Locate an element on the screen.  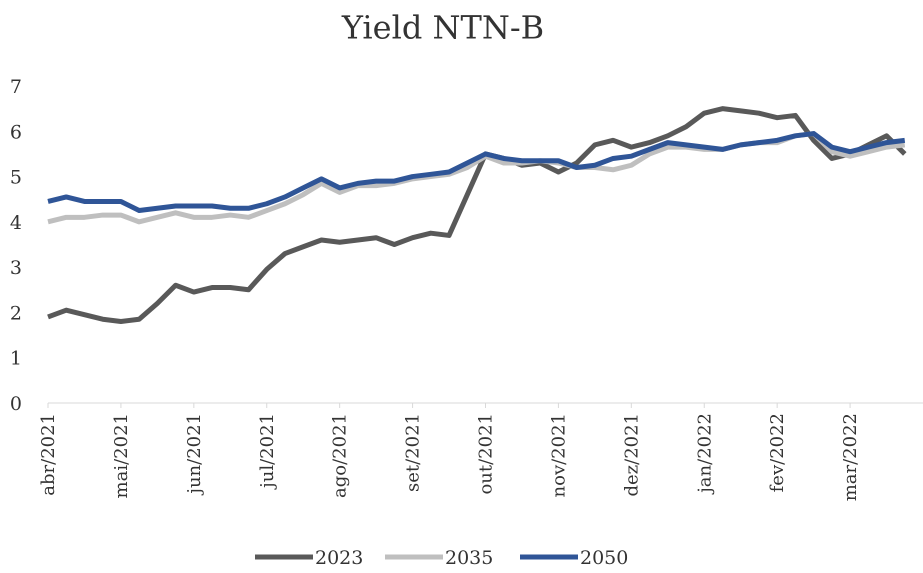
x-tick-label: out/2021 is located at coordinates (486, 454).